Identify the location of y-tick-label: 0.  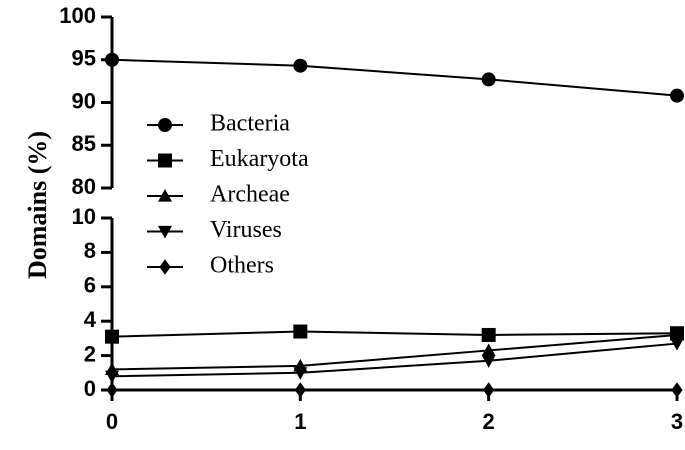
(90, 388).